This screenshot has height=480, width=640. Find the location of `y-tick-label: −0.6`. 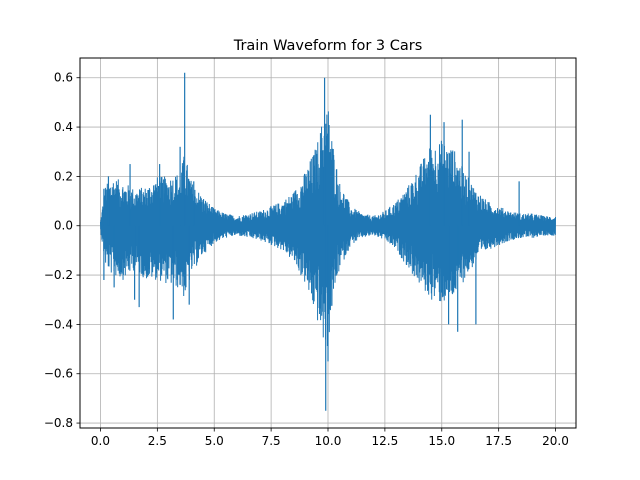

y-tick-label: −0.6 is located at coordinates (58, 374).